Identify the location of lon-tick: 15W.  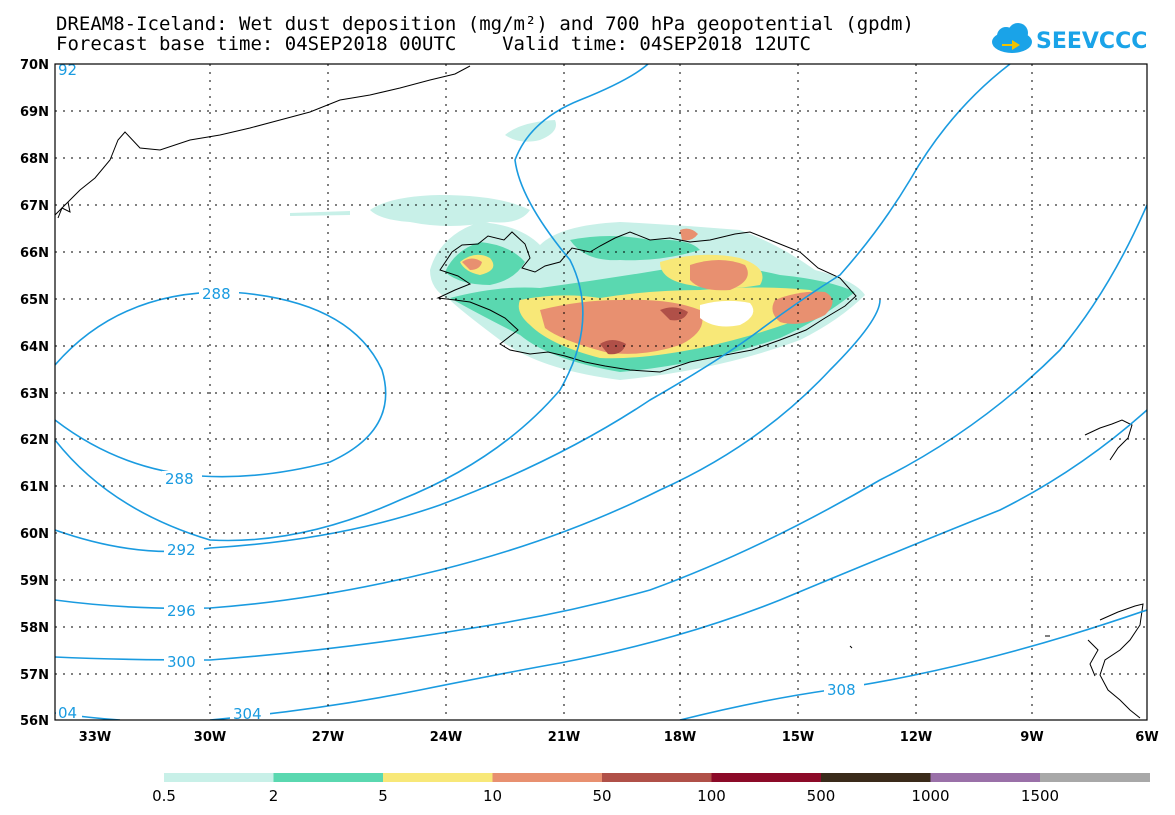
(798, 737).